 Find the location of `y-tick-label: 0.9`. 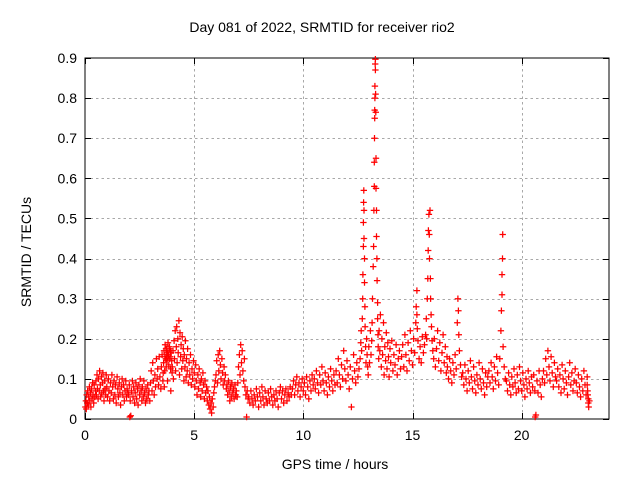

y-tick-label: 0.9 is located at coordinates (68, 58).